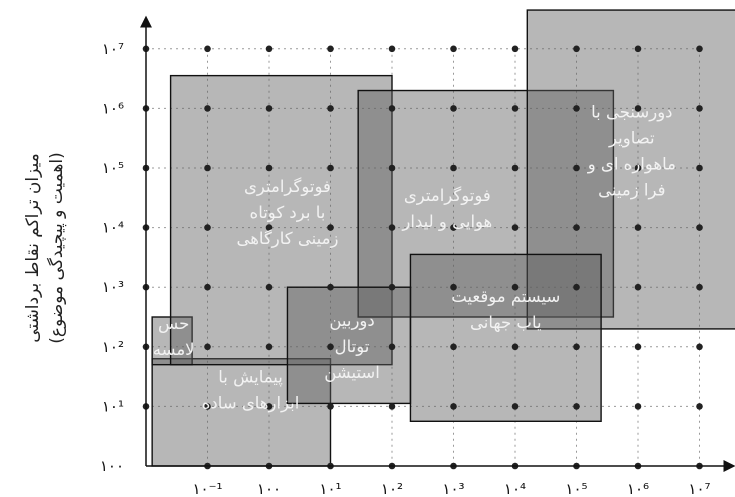  What do you see at coordinates (392, 488) in the screenshot?
I see `x-tick-label: ۱۰²` at bounding box center [392, 488].